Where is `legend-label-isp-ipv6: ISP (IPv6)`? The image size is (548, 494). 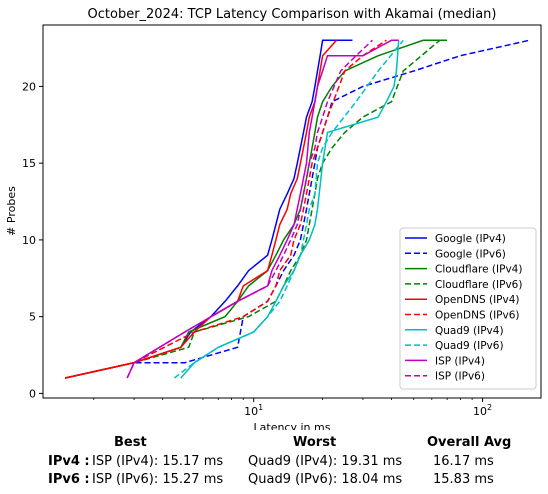 legend-label-isp-ipv6: ISP (IPv6) is located at coordinates (460, 377).